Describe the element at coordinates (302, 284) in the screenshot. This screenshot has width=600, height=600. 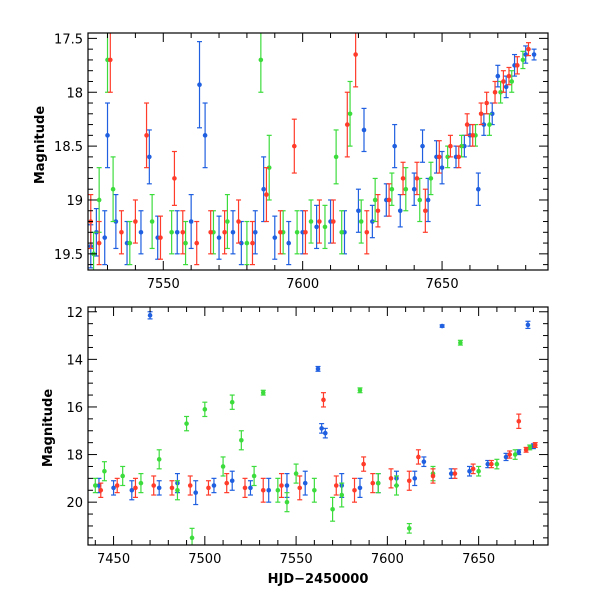
I see `x-tick-label: 7600` at that location.